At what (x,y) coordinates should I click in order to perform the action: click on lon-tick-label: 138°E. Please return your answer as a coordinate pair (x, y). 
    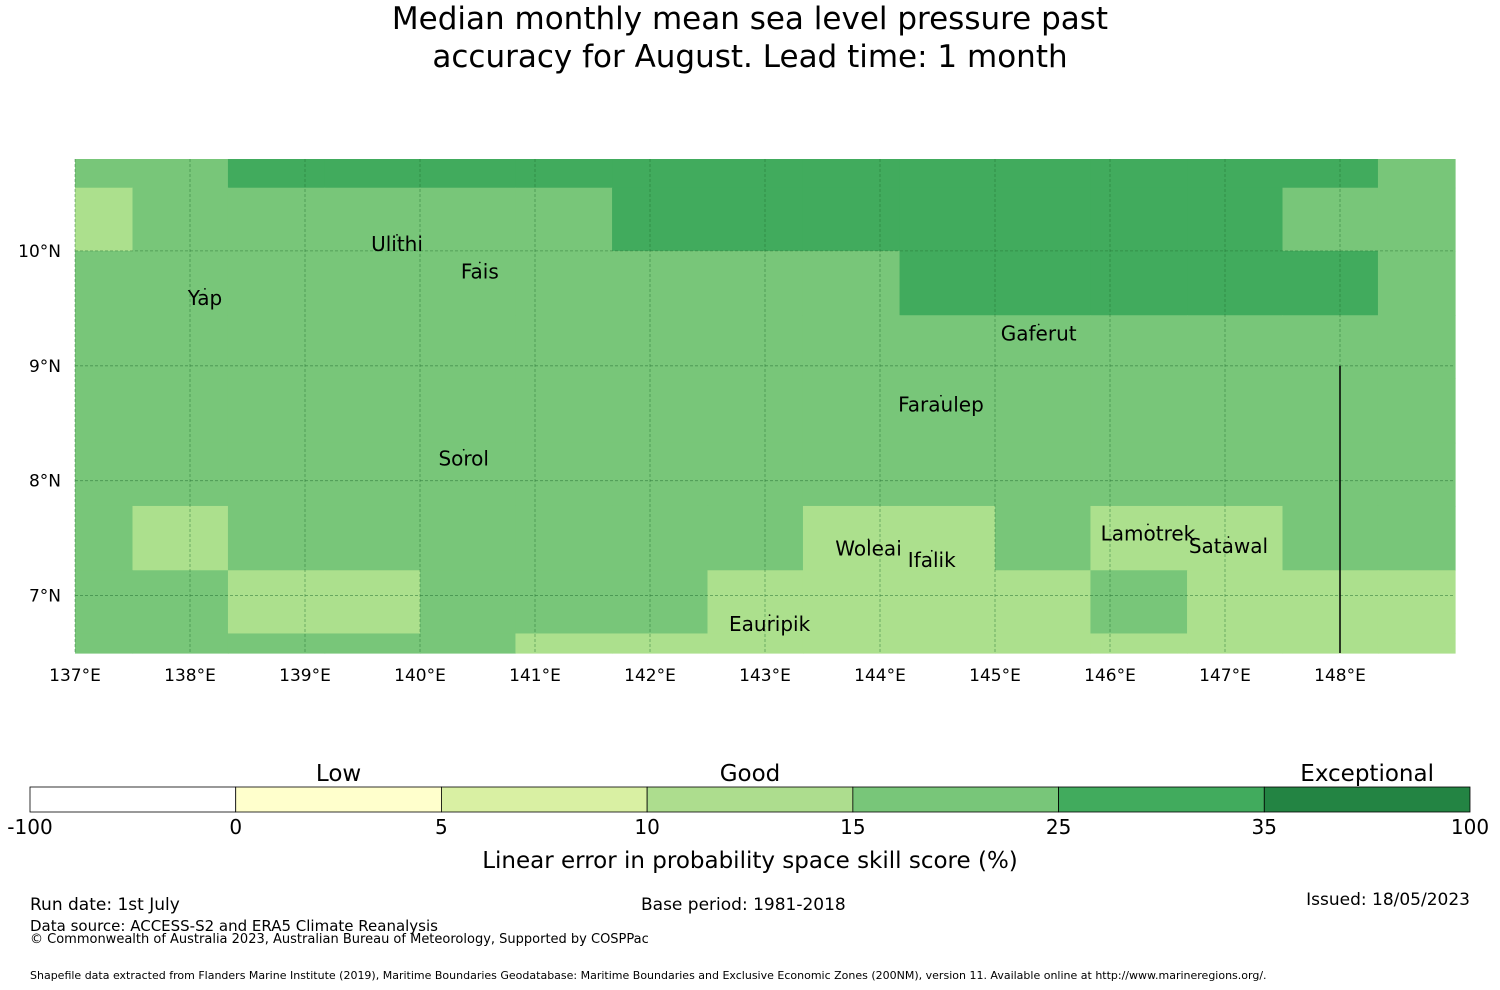
    Looking at the image, I should click on (190, 676).